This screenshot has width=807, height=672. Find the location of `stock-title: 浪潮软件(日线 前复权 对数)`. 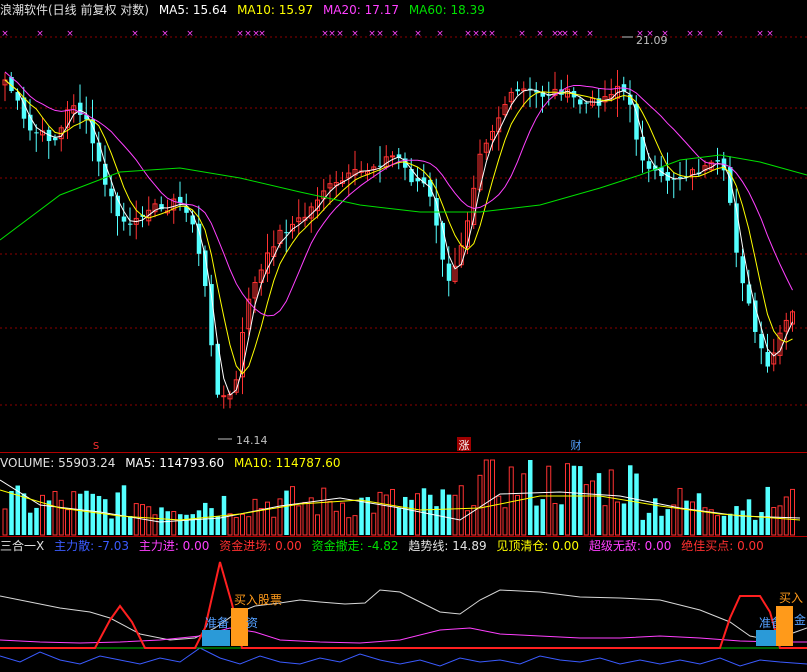

stock-title: 浪潮软件(日线 前复权 对数) is located at coordinates (74, 10).